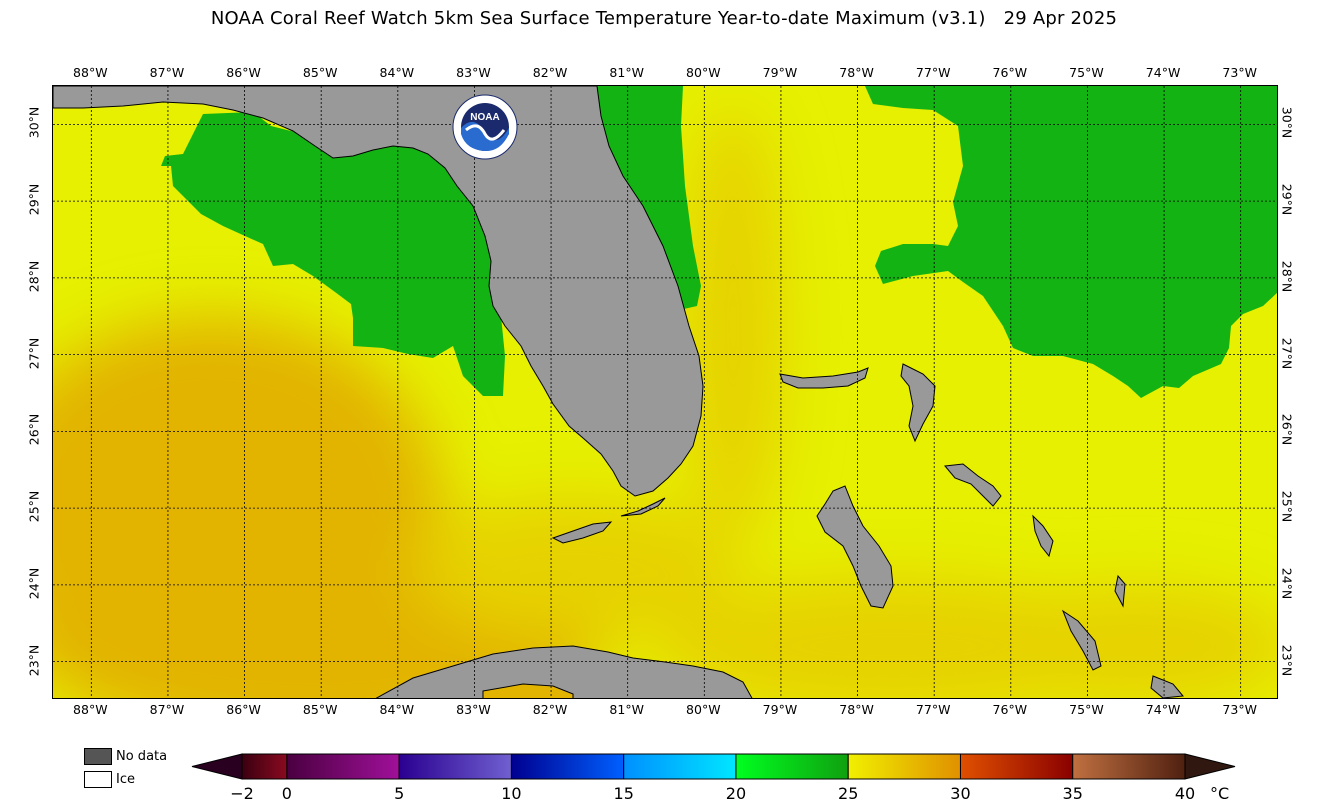  What do you see at coordinates (1220, 793) in the screenshot?
I see `colorbar-unit: °C` at bounding box center [1220, 793].